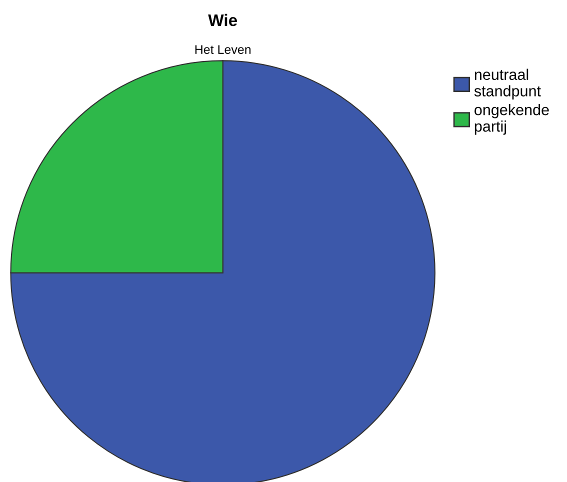 This screenshot has height=482, width=567. Describe the element at coordinates (511, 119) in the screenshot. I see `legend-label: ongekende partij` at that location.